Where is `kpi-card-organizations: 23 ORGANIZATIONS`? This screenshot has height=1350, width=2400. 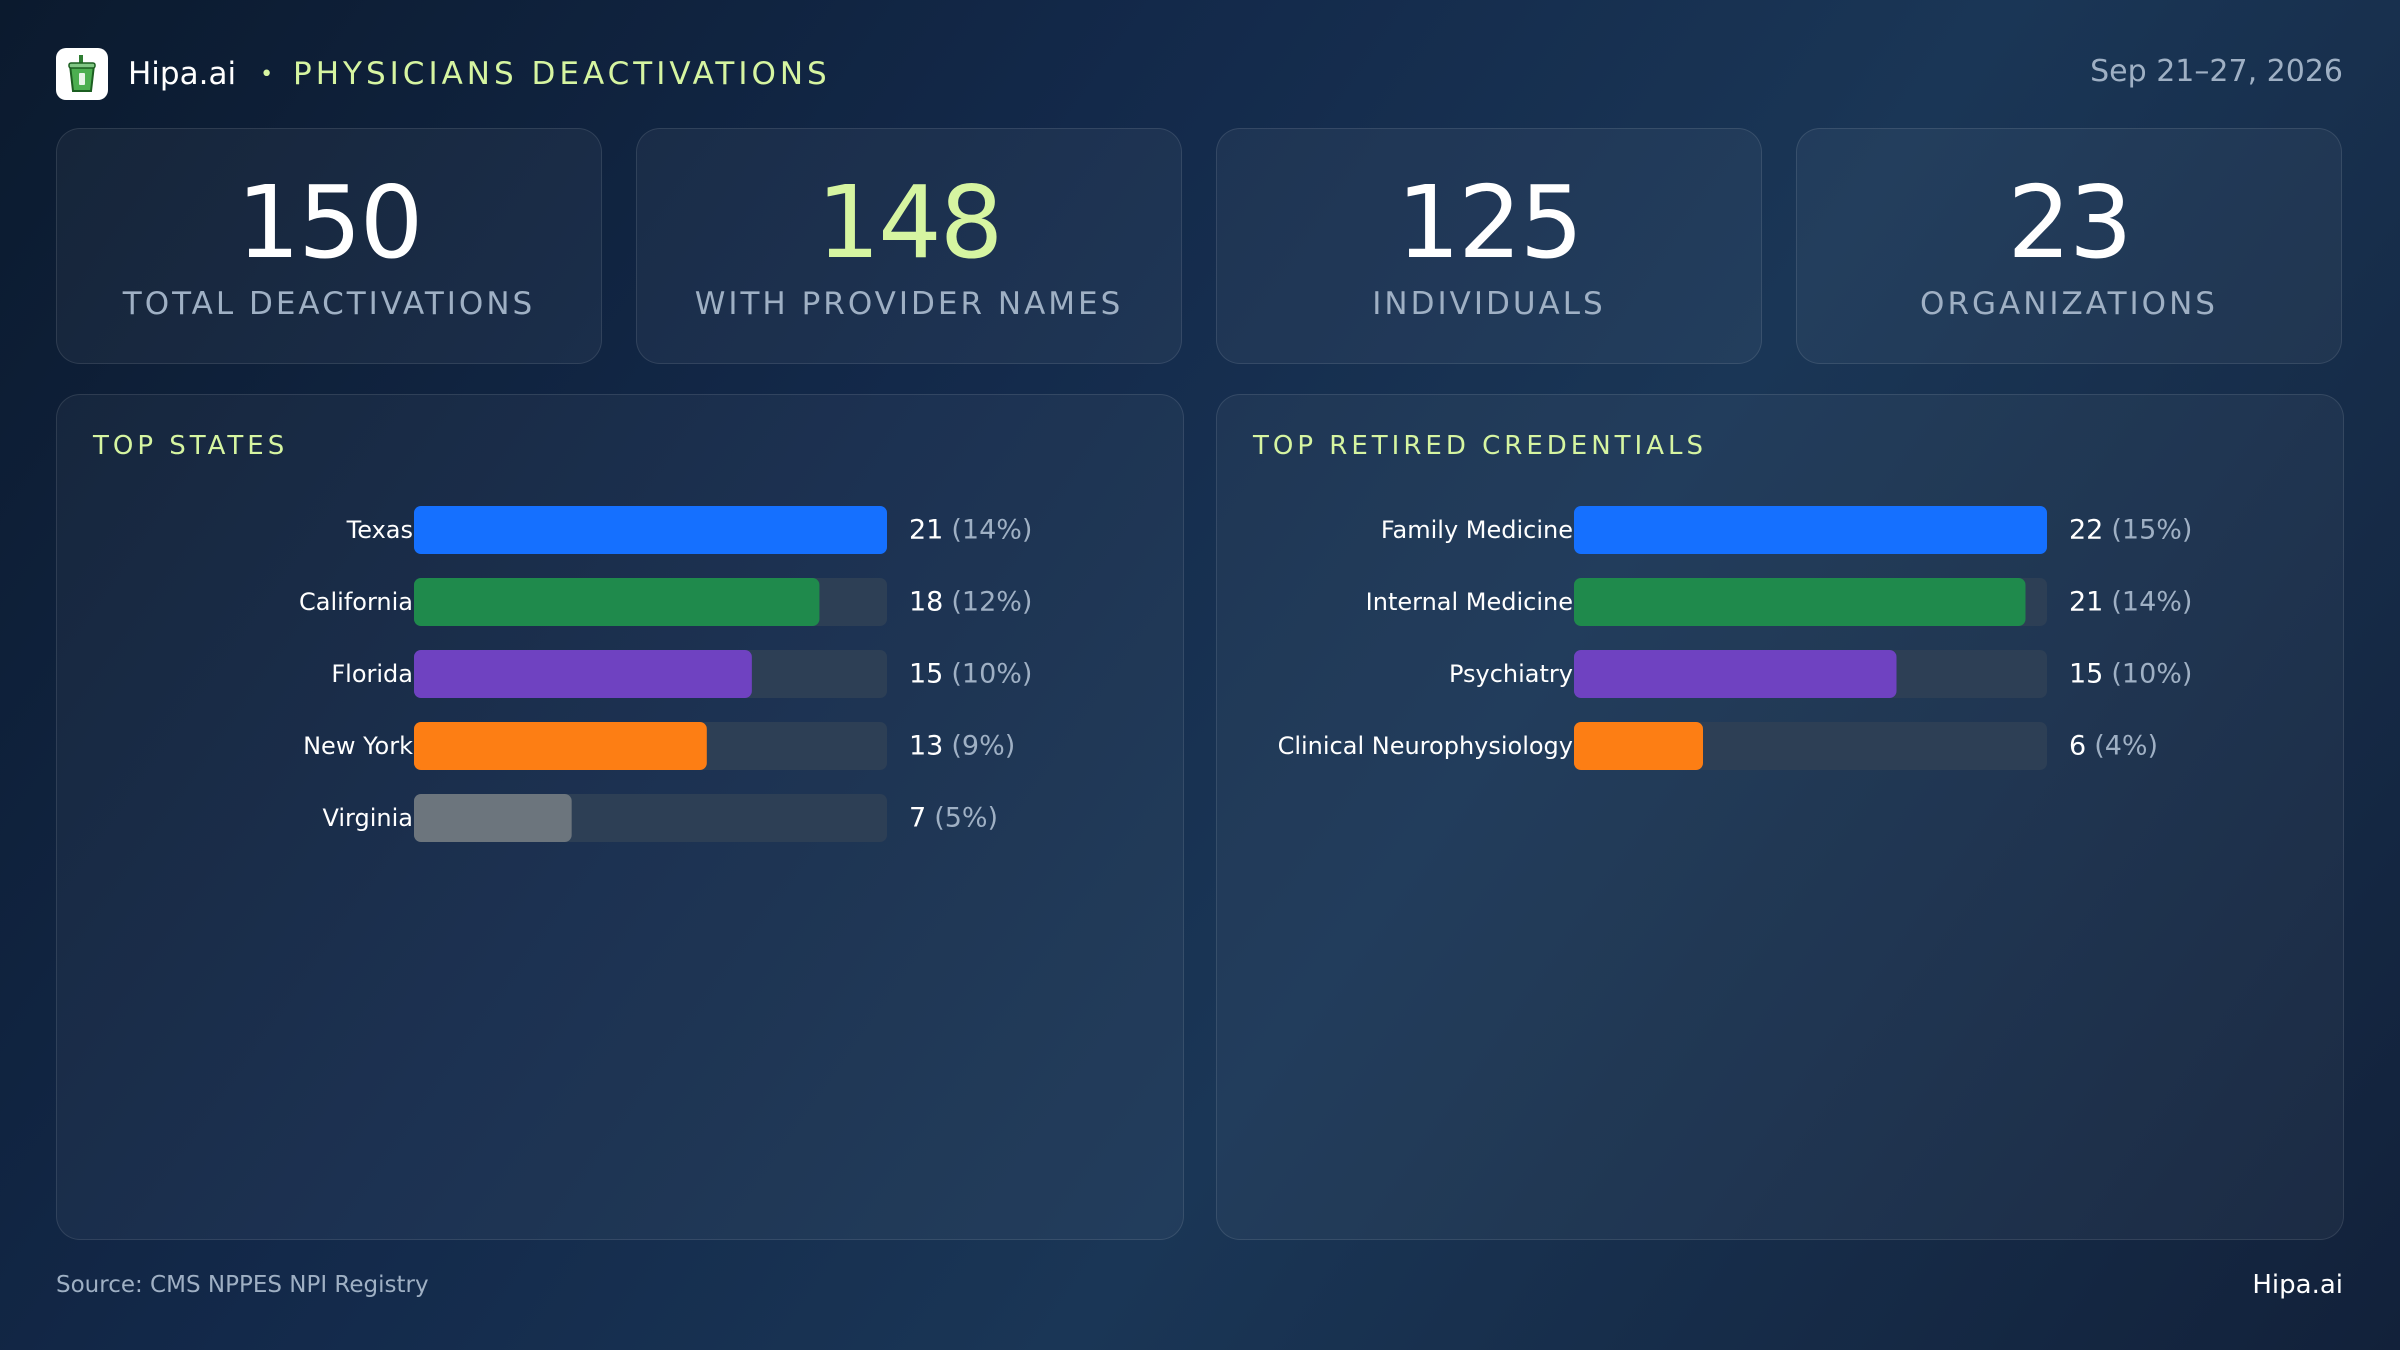
kpi-card-organizations: 23 ORGANIZATIONS is located at coordinates (2069, 246).